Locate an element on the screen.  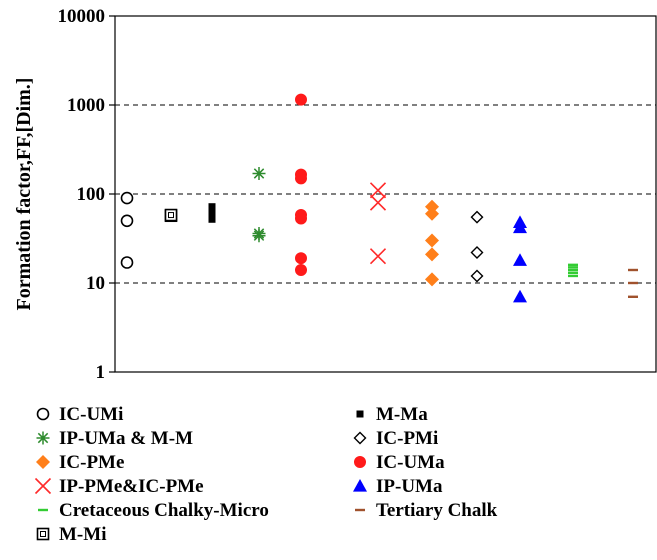
legend-label: Cretaceous Chalky-Micro is located at coordinates (164, 510).